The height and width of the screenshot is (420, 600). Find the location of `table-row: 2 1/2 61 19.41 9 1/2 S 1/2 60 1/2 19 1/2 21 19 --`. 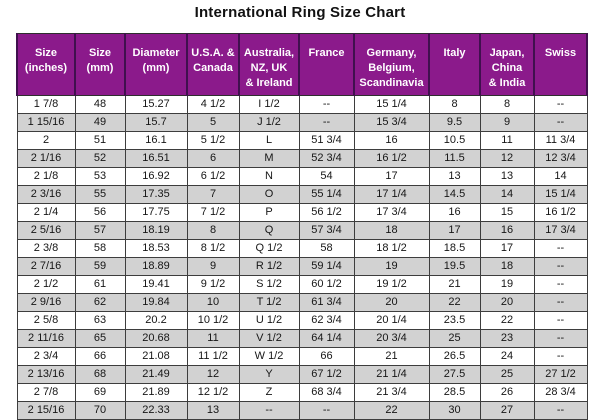

table-row: 2 1/2 61 19.41 9 1/2 S 1/2 60 1/2 19 1/2 21 19 -- is located at coordinates (302, 284).